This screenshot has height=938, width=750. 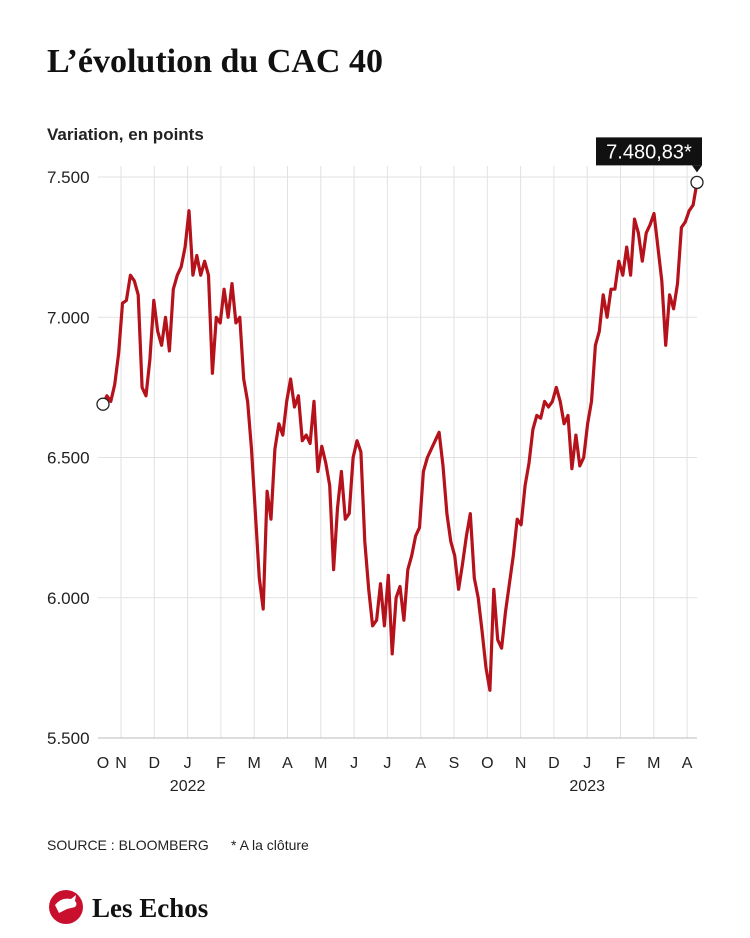 I want to click on y-tick-label: 6.000, so click(x=68, y=598).